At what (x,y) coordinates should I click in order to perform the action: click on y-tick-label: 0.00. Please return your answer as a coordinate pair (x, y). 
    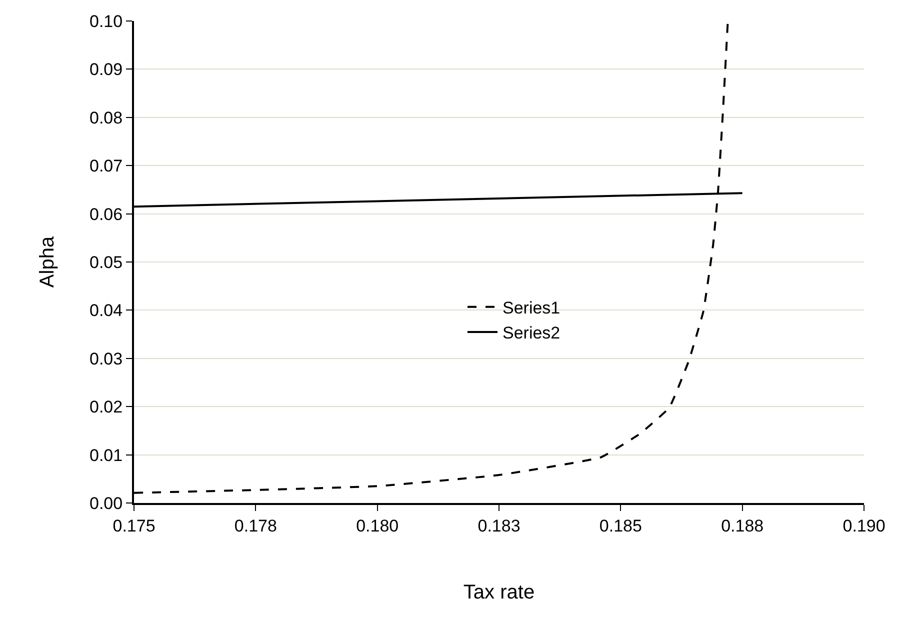
    Looking at the image, I should click on (106, 503).